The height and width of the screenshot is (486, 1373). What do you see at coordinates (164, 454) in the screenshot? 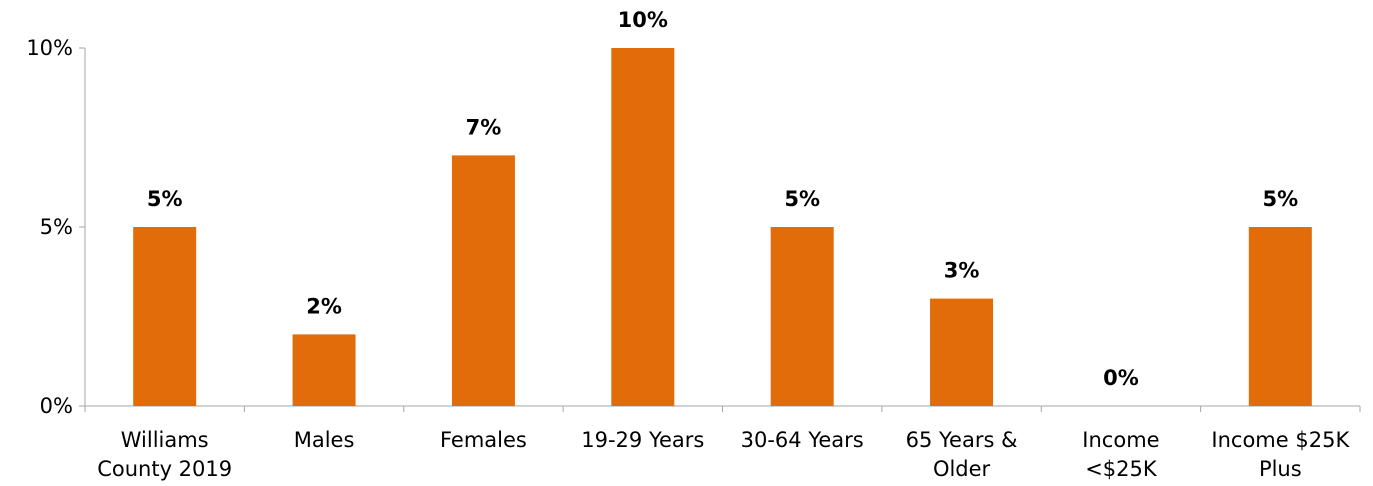
I see `x-tick-label: Williams County 2019` at bounding box center [164, 454].